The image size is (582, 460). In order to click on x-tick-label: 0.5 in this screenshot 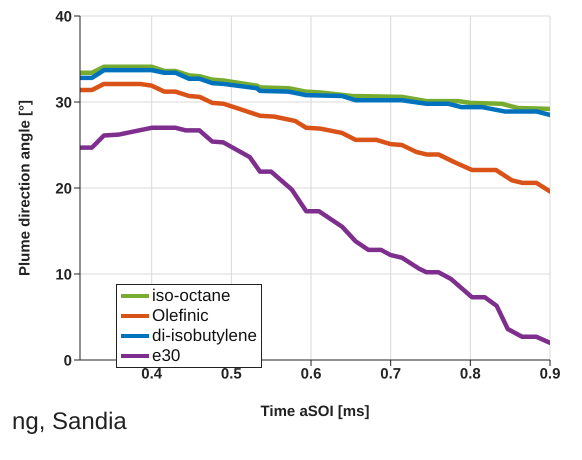, I will do `click(231, 374)`.